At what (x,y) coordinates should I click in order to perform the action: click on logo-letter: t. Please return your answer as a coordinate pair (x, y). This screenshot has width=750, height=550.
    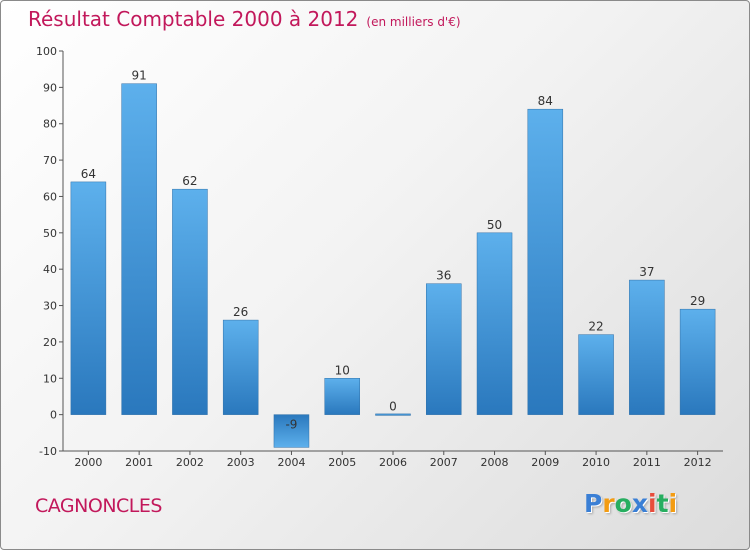
    Looking at the image, I should click on (662, 503).